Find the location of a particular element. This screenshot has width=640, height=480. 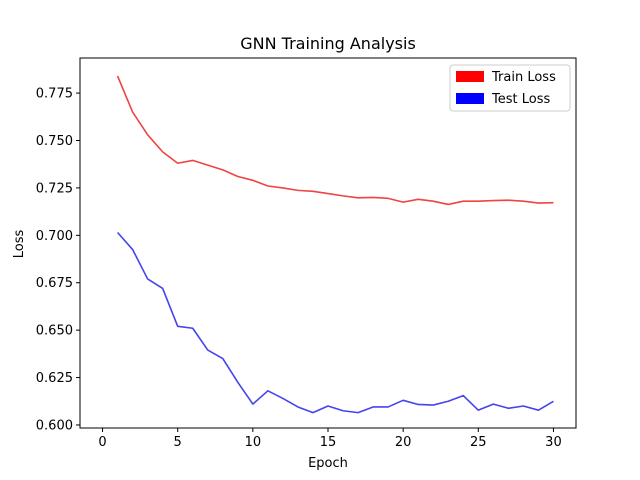

x-tick-label-2: 10 is located at coordinates (253, 442).